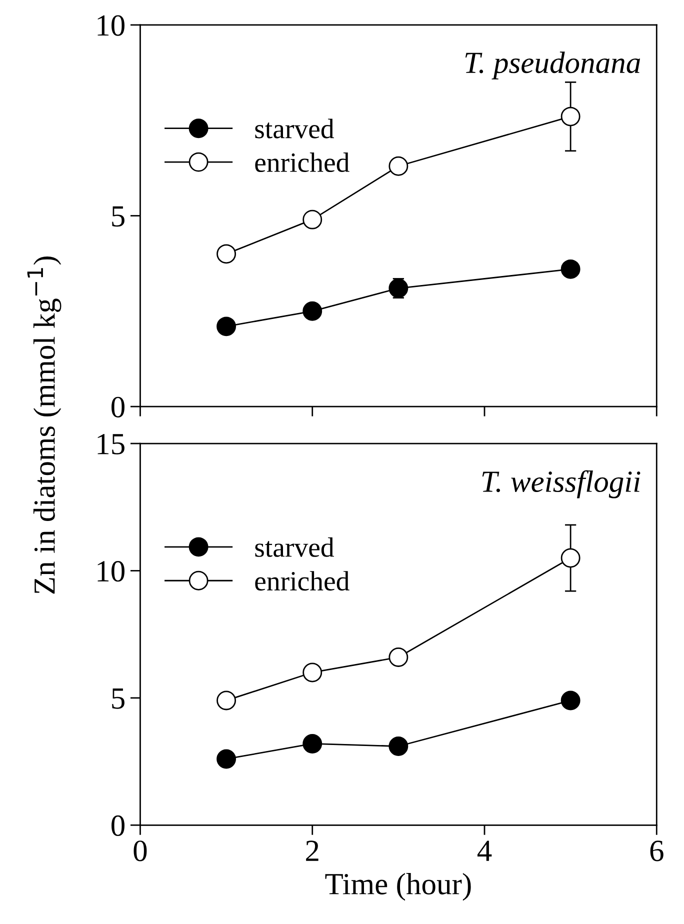 The image size is (684, 924). I want to click on x-tick-label: 2, so click(312, 850).